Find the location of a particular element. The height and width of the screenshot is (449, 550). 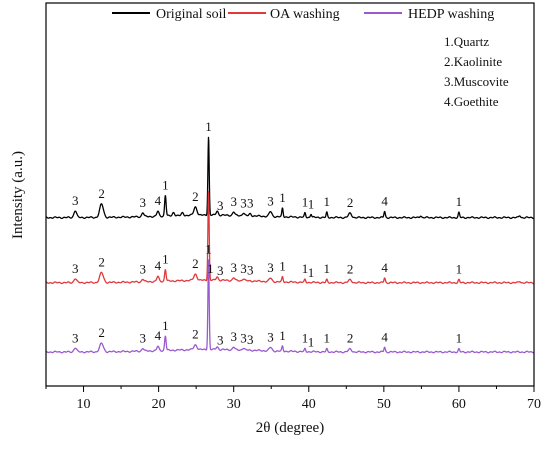

peak-label-s2-6: 1 is located at coordinates (208, 248).